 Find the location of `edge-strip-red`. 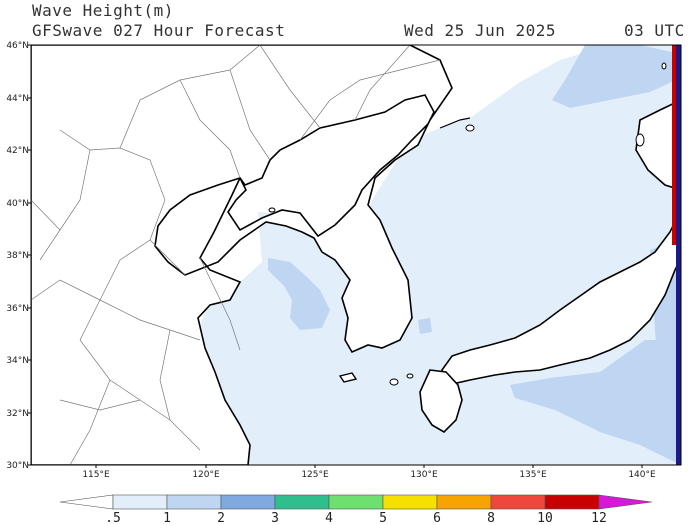

edge-strip-red is located at coordinates (674, 145).